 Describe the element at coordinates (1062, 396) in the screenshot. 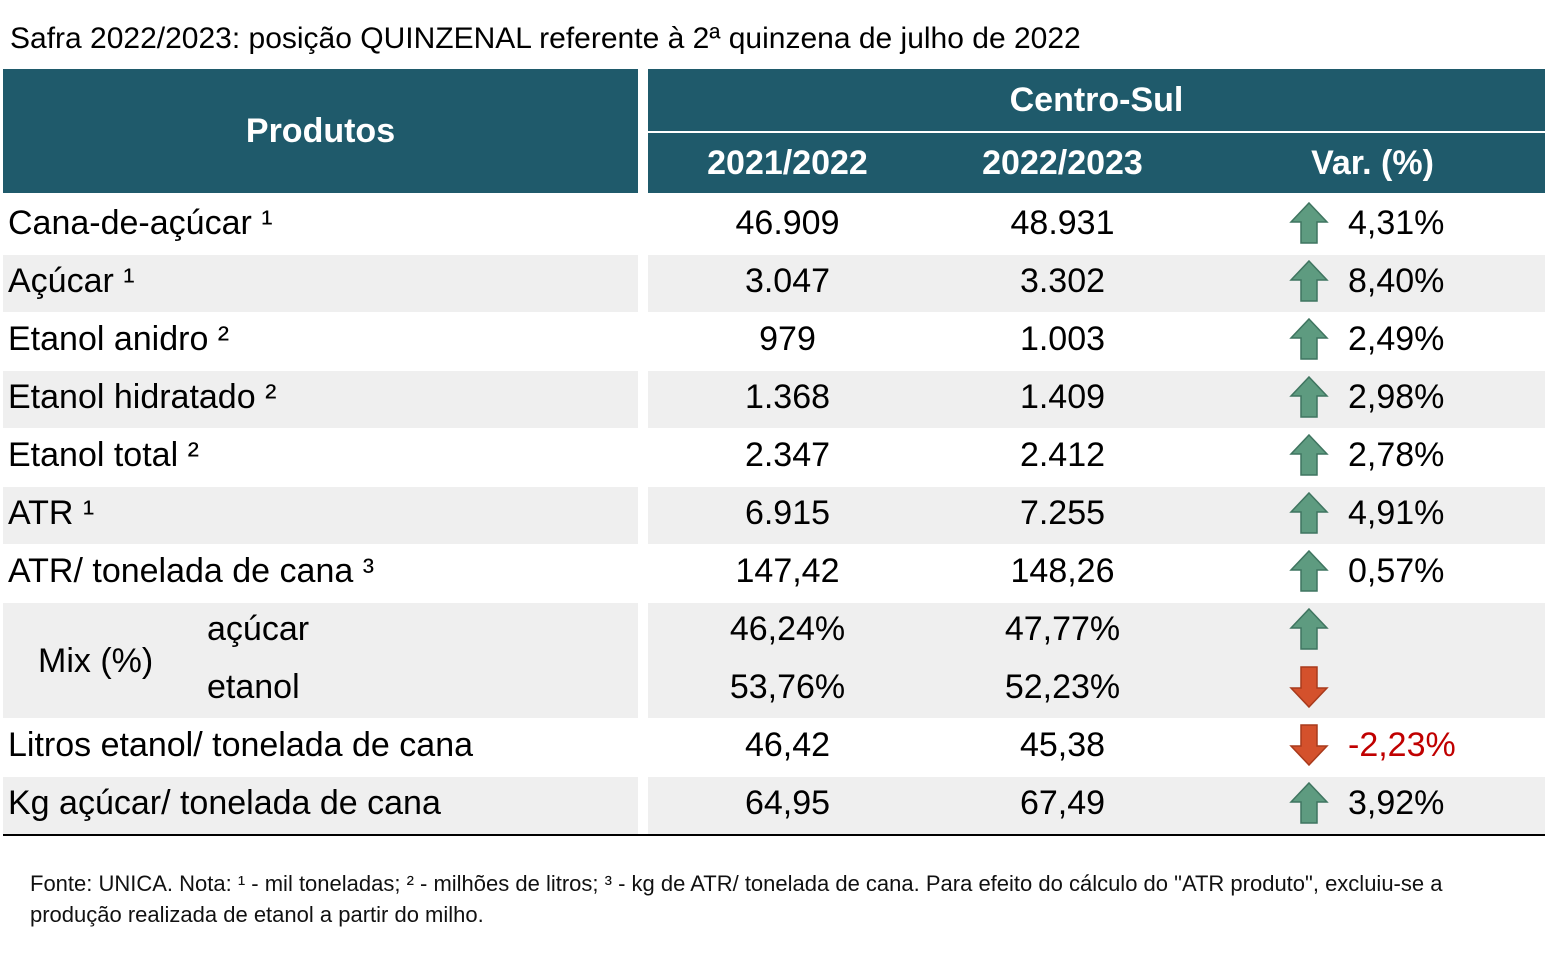

I see `value: 1.409` at that location.